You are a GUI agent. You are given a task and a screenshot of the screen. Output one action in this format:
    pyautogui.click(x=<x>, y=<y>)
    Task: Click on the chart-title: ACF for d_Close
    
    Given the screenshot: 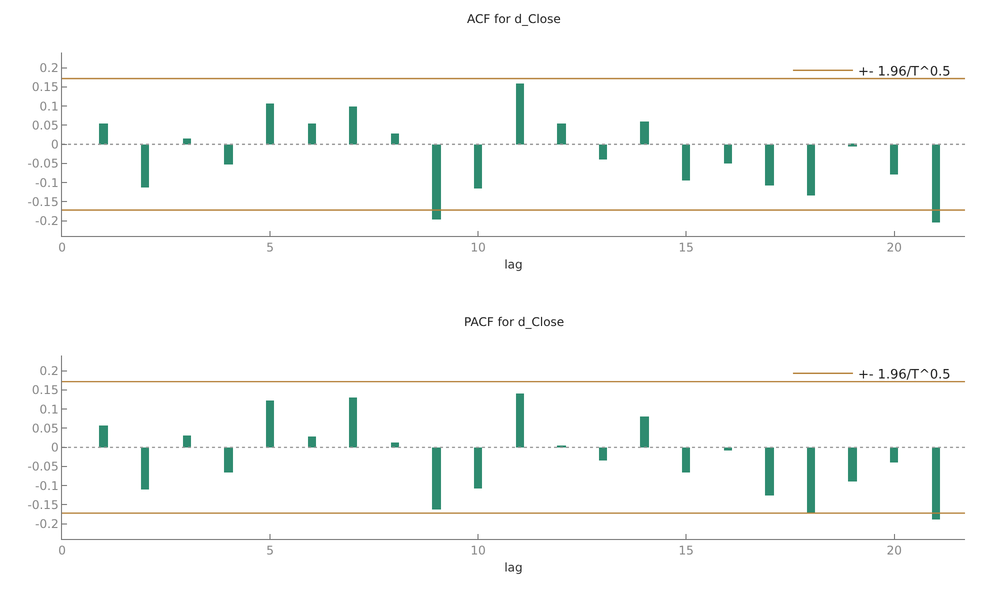 What is the action you would take?
    pyautogui.click(x=514, y=19)
    